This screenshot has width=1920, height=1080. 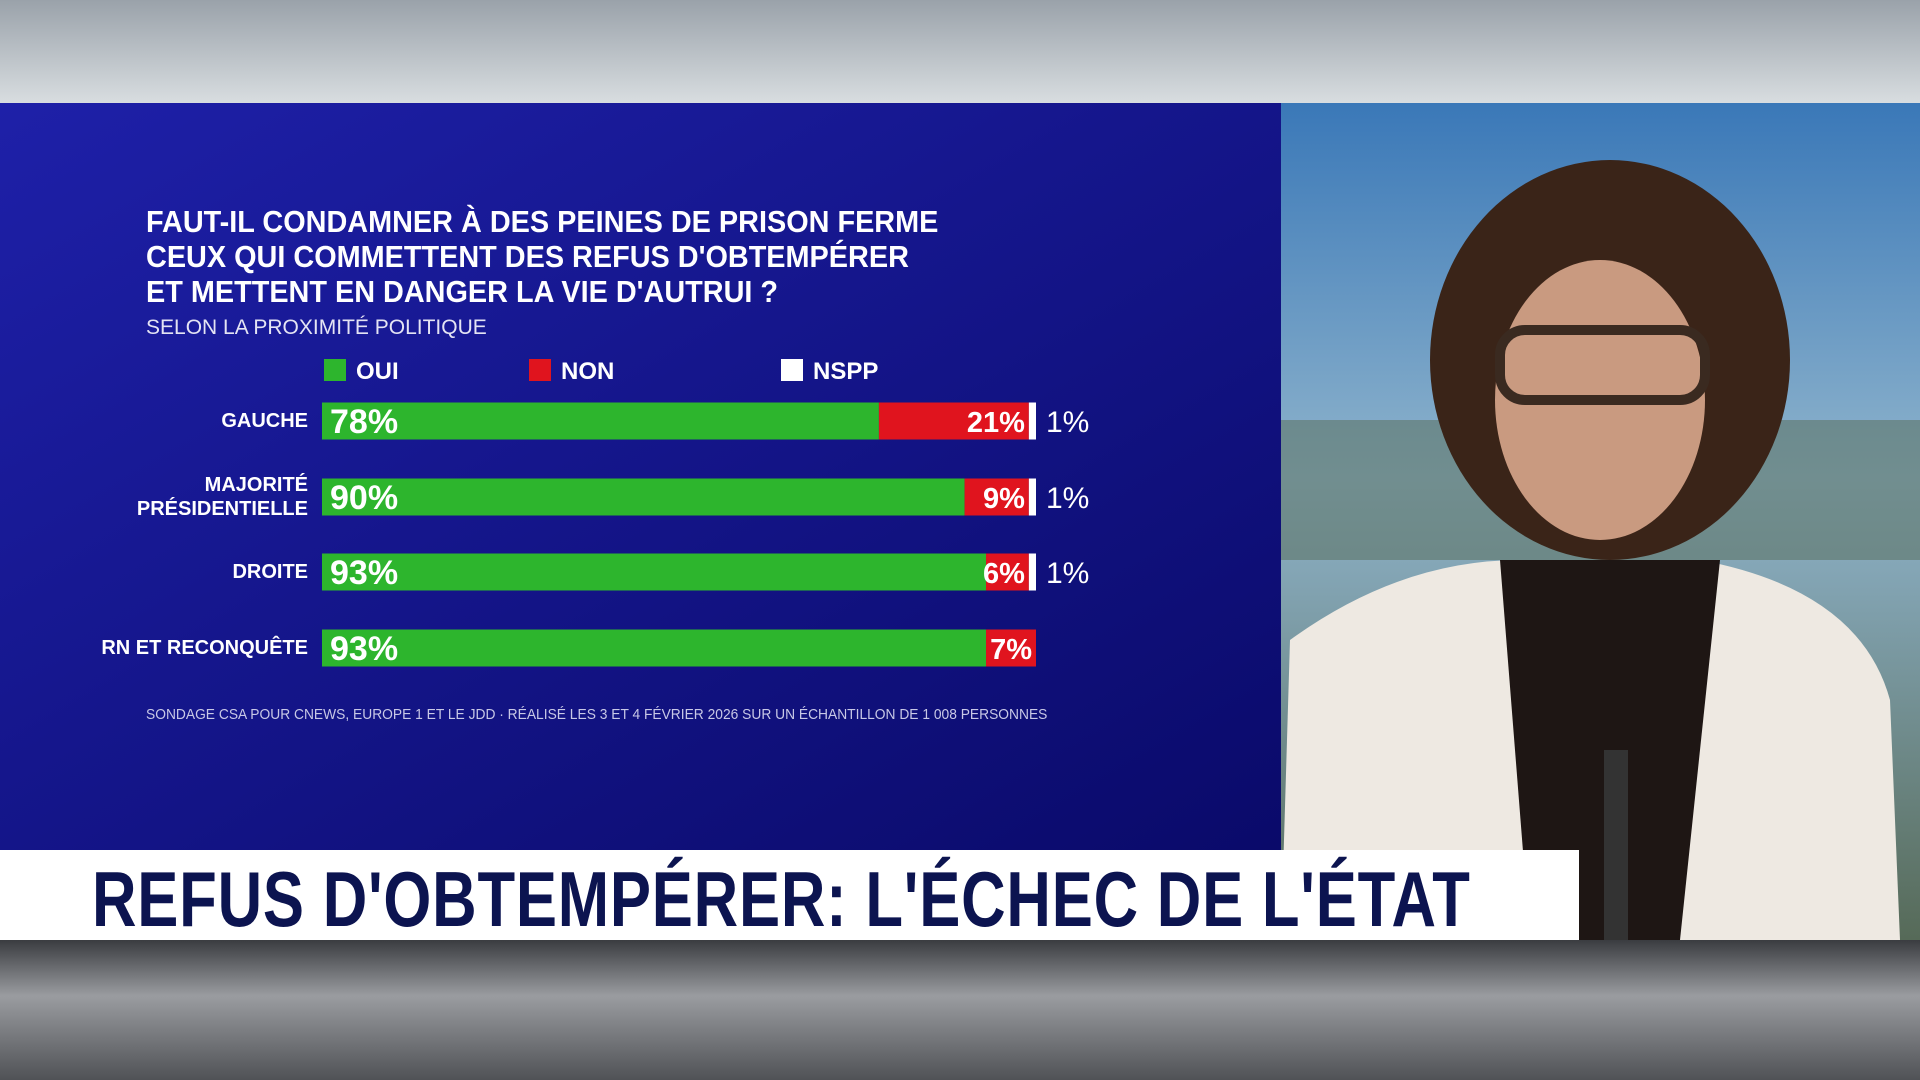 I want to click on legend-label: NON, so click(x=587, y=371).